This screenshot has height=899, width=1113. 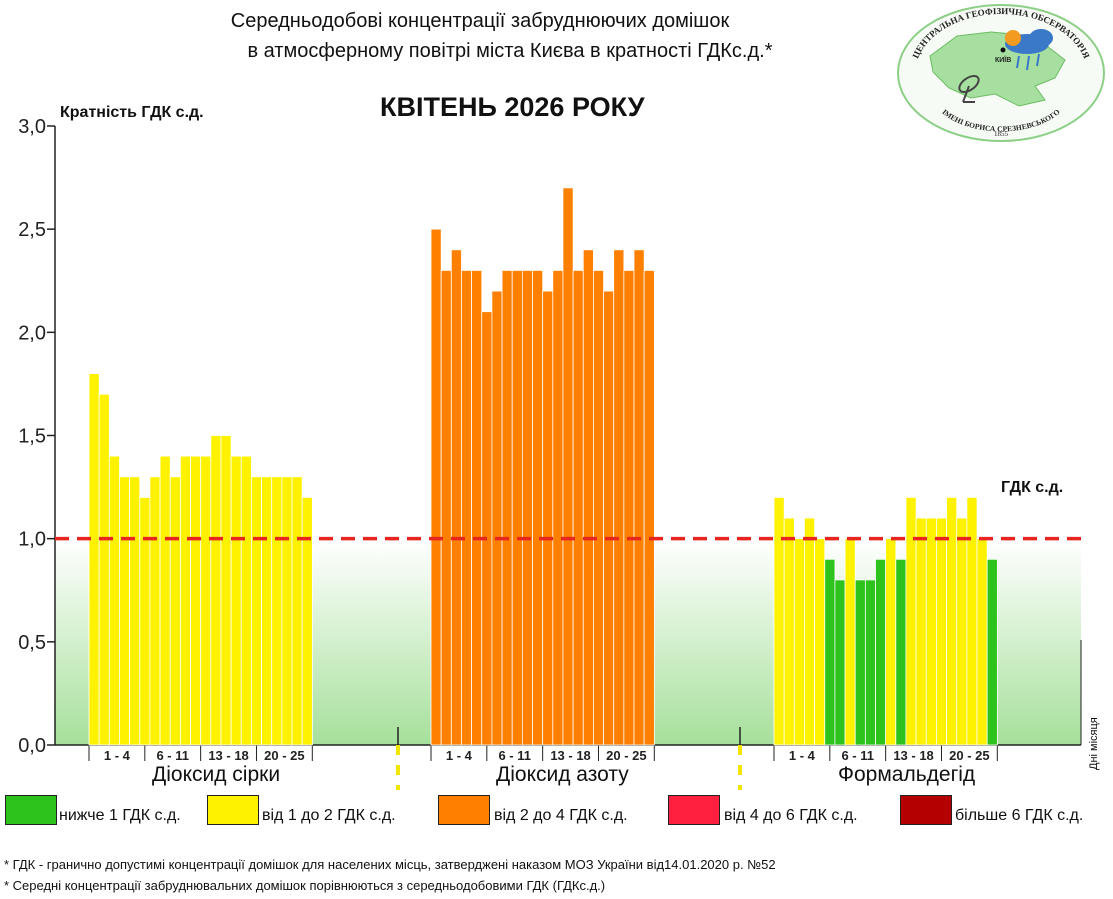 I want to click on satellite-dish-icon, so click(x=969, y=89).